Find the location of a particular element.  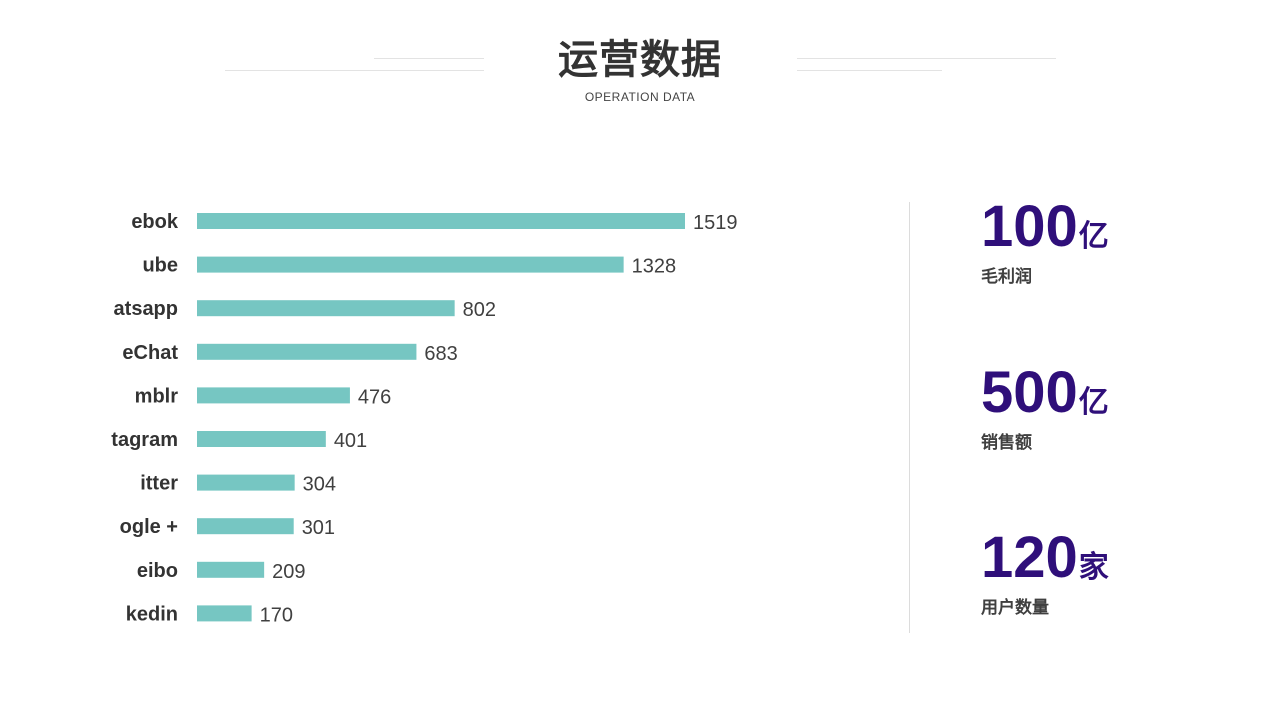

value-label: 476 is located at coordinates (374, 397).